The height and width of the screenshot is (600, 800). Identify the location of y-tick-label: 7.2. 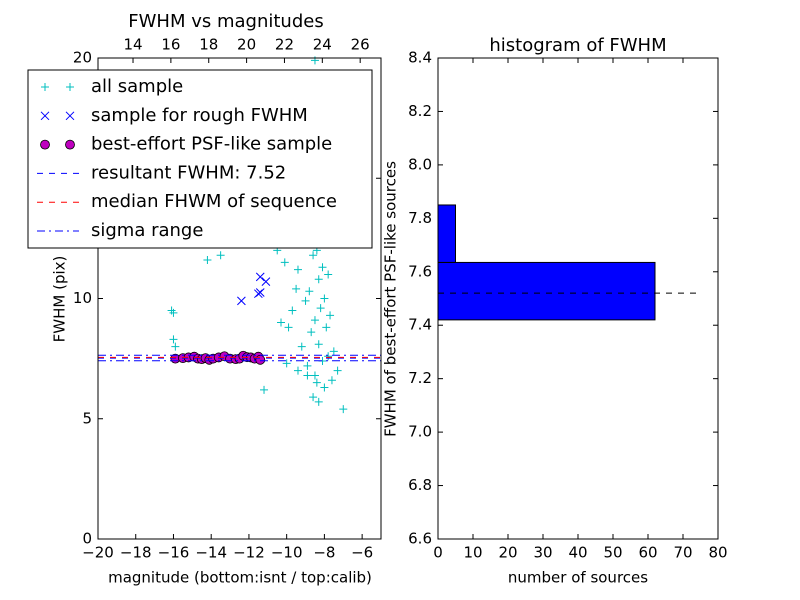
(420, 378).